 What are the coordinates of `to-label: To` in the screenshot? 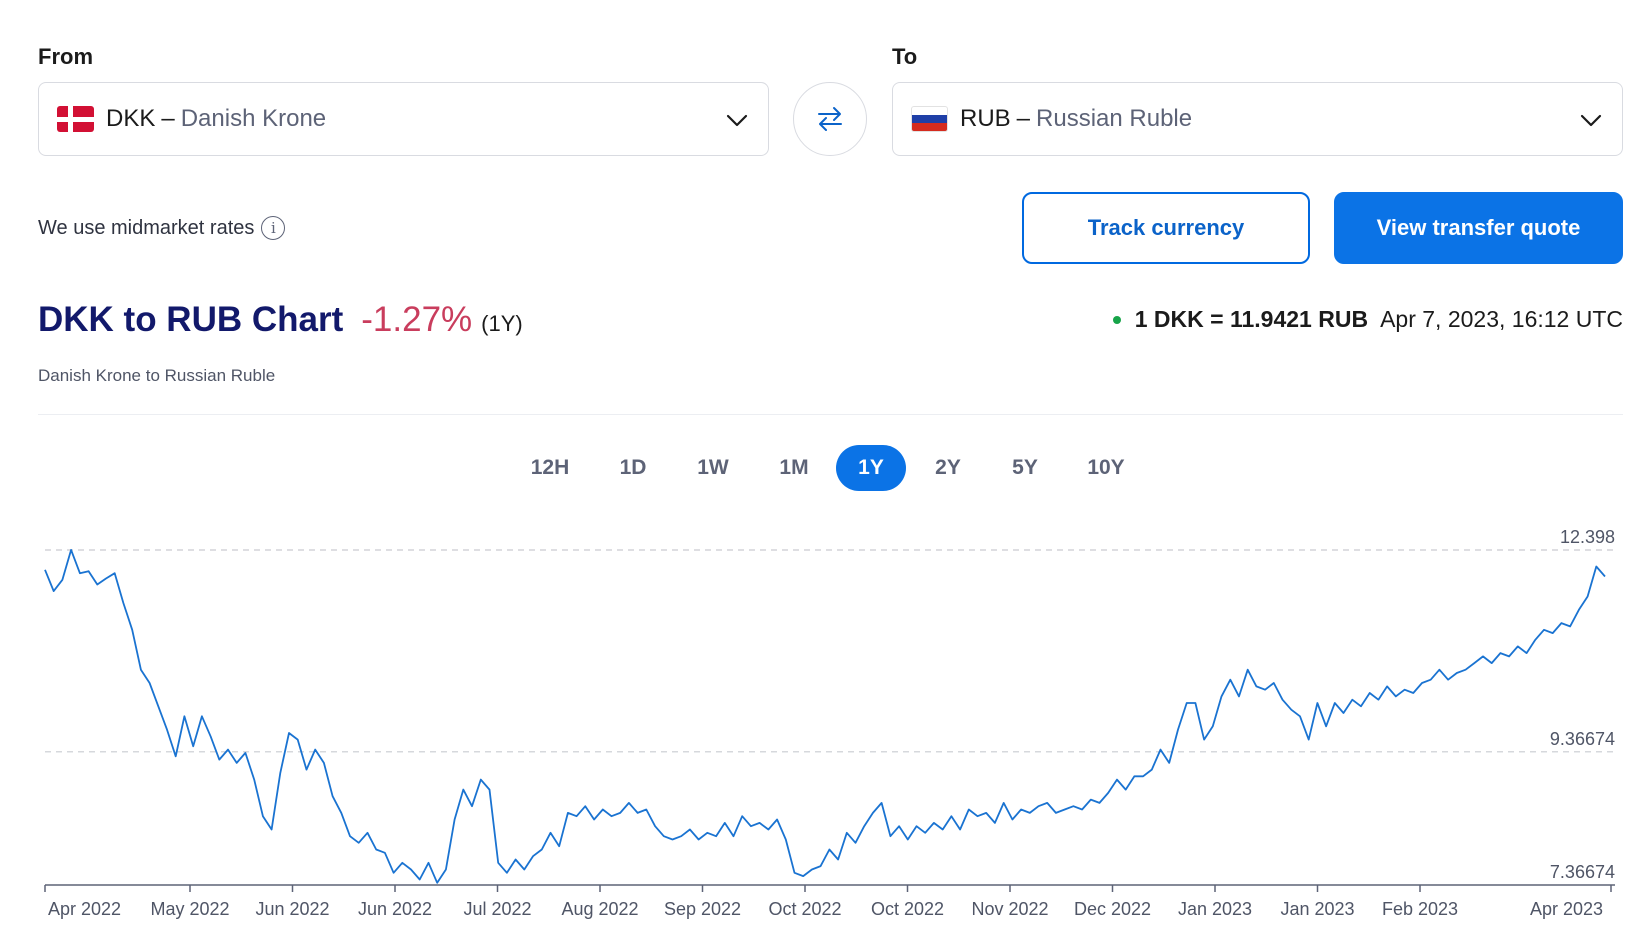 It's located at (905, 56).